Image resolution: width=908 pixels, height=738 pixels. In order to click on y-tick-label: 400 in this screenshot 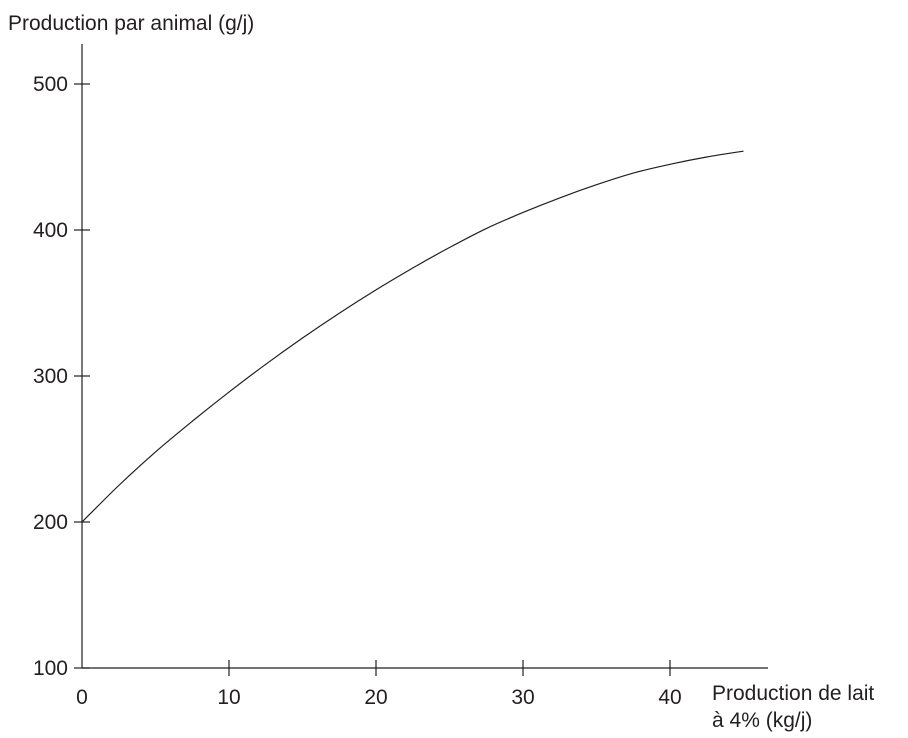, I will do `click(50, 230)`.